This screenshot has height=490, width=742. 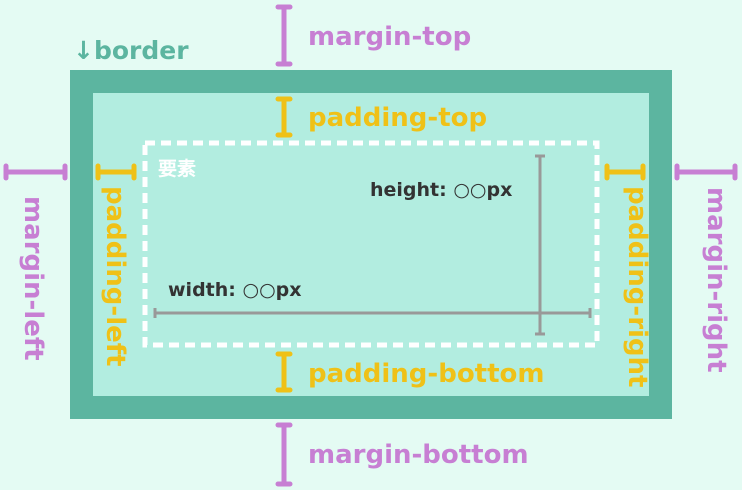 What do you see at coordinates (540, 245) in the screenshot?
I see `height-dimension-line` at bounding box center [540, 245].